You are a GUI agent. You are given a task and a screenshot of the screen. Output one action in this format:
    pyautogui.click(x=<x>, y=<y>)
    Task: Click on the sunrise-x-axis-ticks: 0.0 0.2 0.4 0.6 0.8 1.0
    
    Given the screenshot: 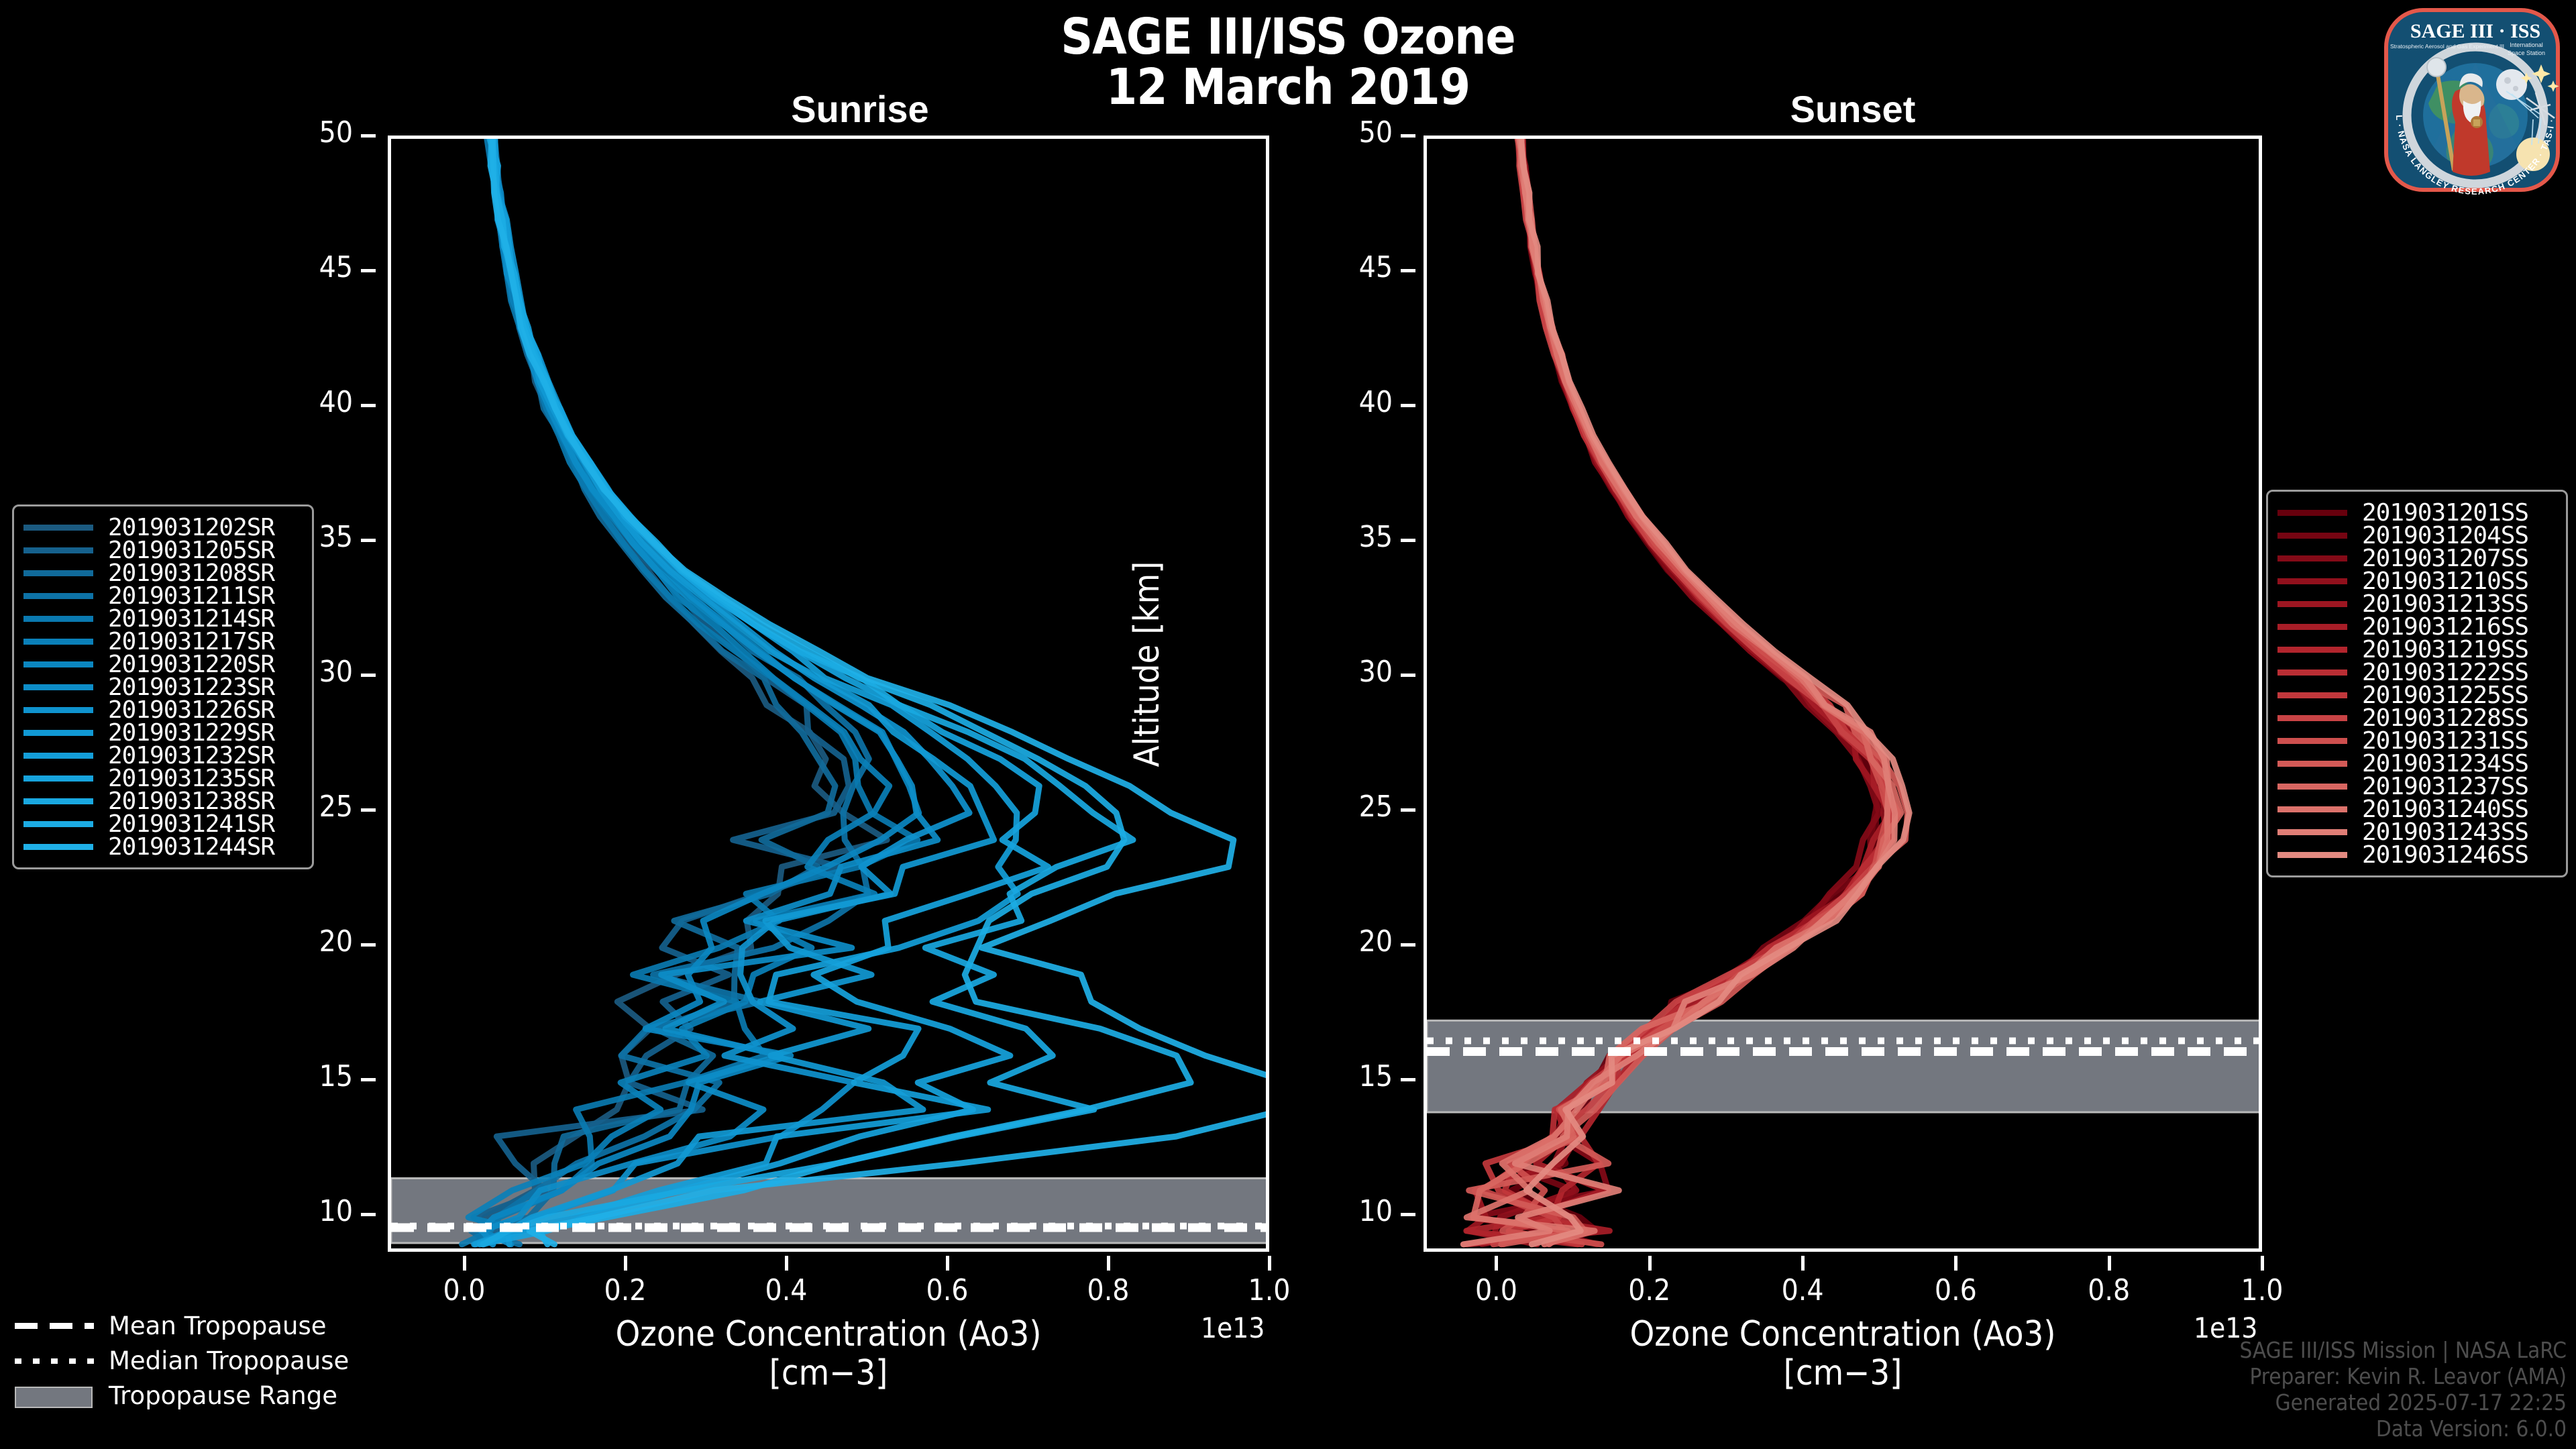 What is the action you would take?
    pyautogui.click(x=839, y=1281)
    